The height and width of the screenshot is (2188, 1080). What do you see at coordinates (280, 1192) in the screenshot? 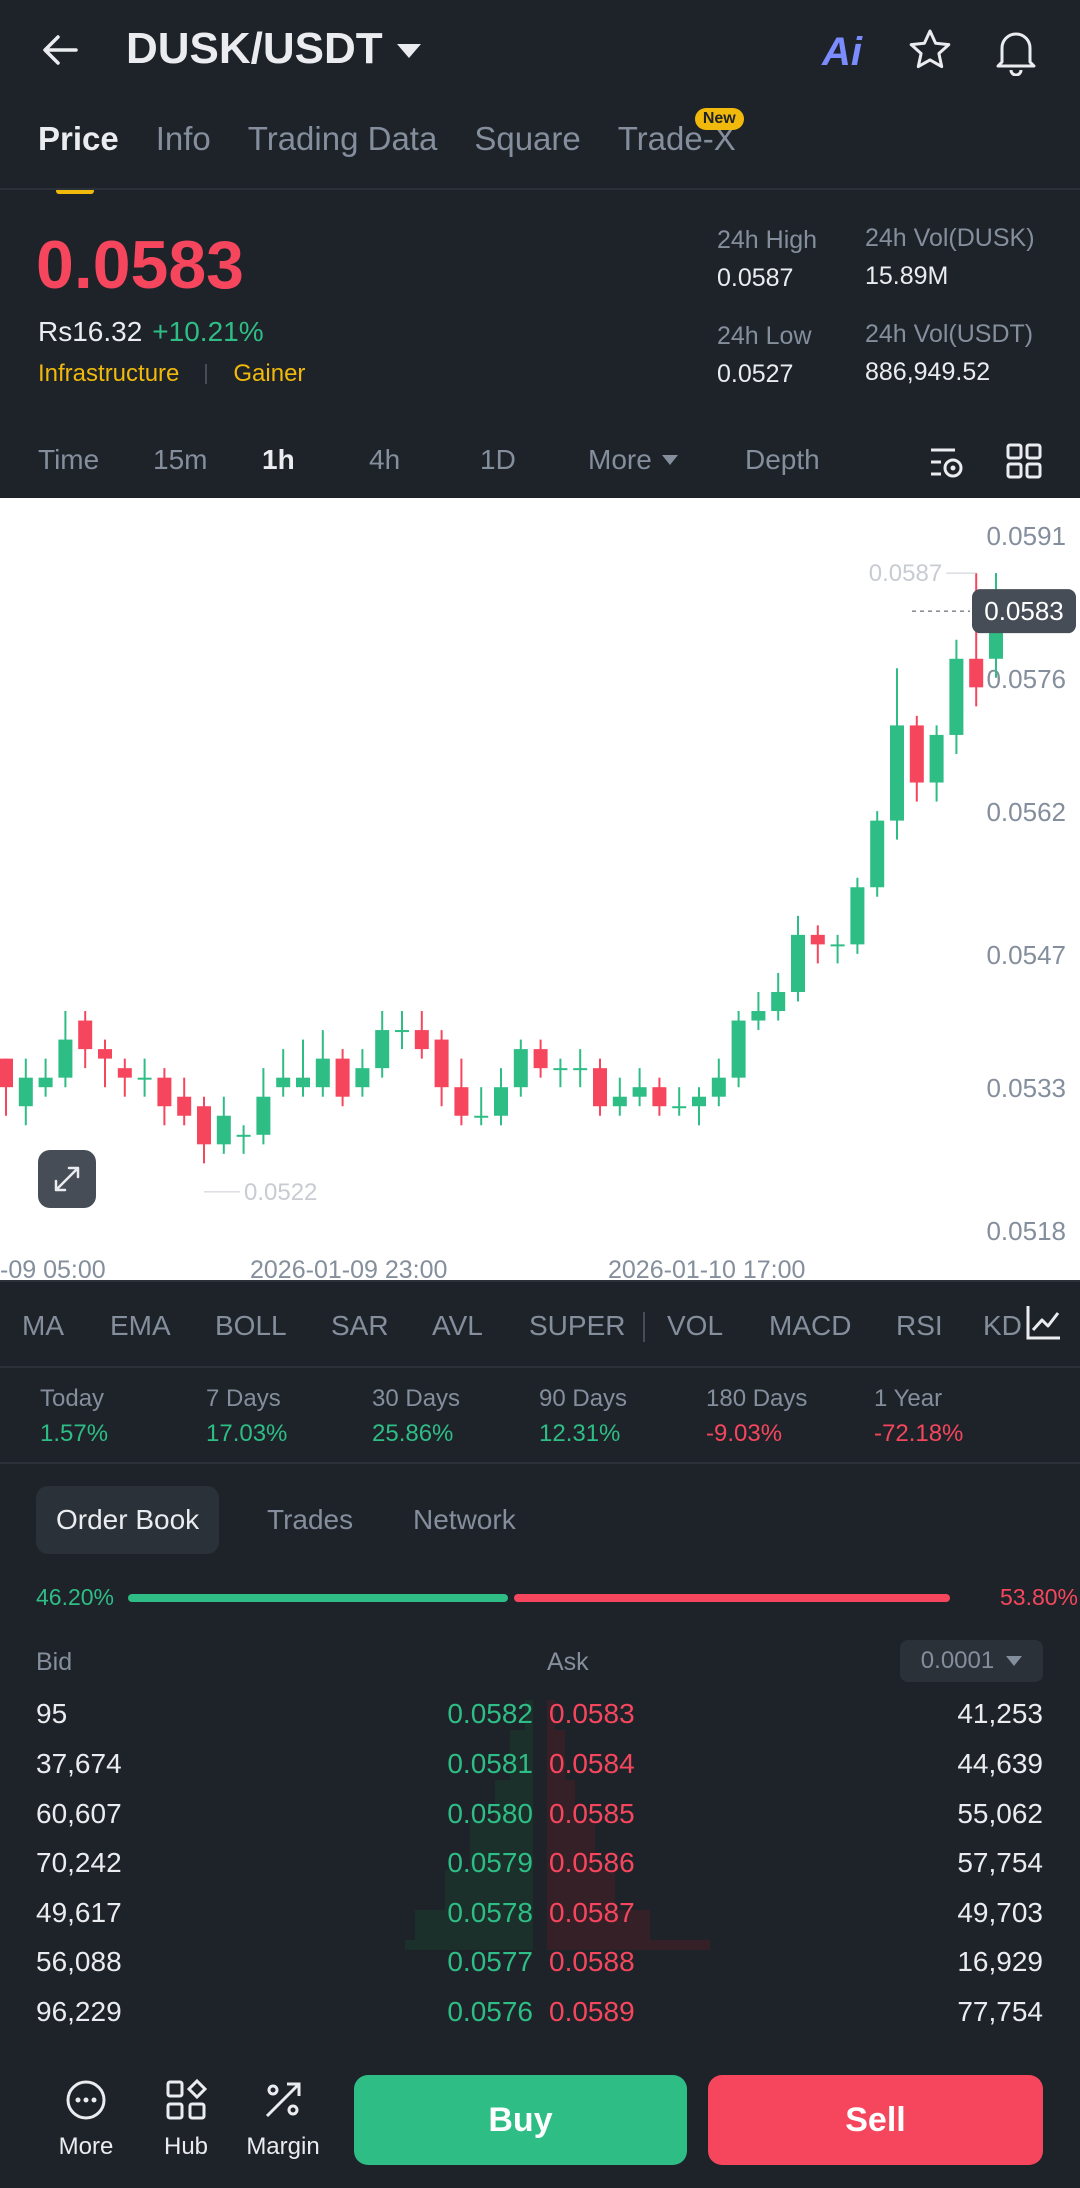
I see `low-marker-label: 0.0522` at bounding box center [280, 1192].